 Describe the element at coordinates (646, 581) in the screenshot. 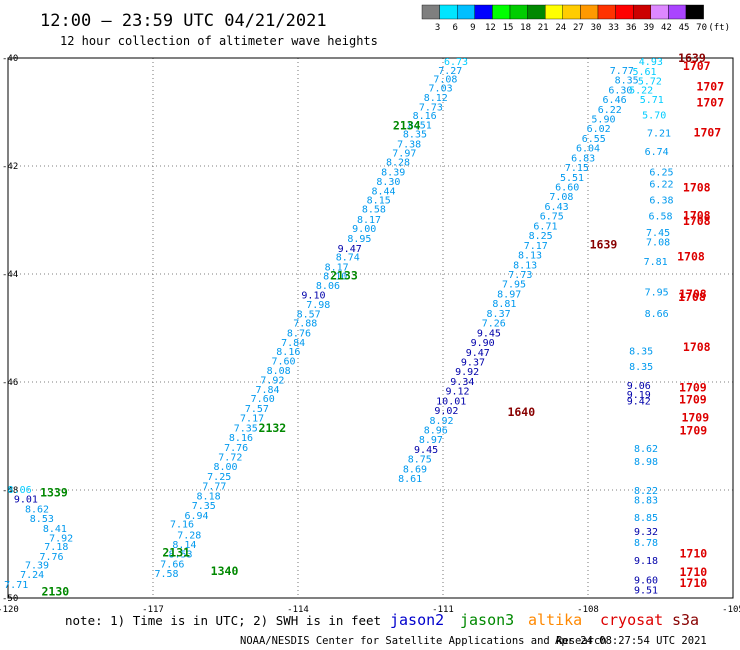

I see `swh-value: 9.60` at that location.